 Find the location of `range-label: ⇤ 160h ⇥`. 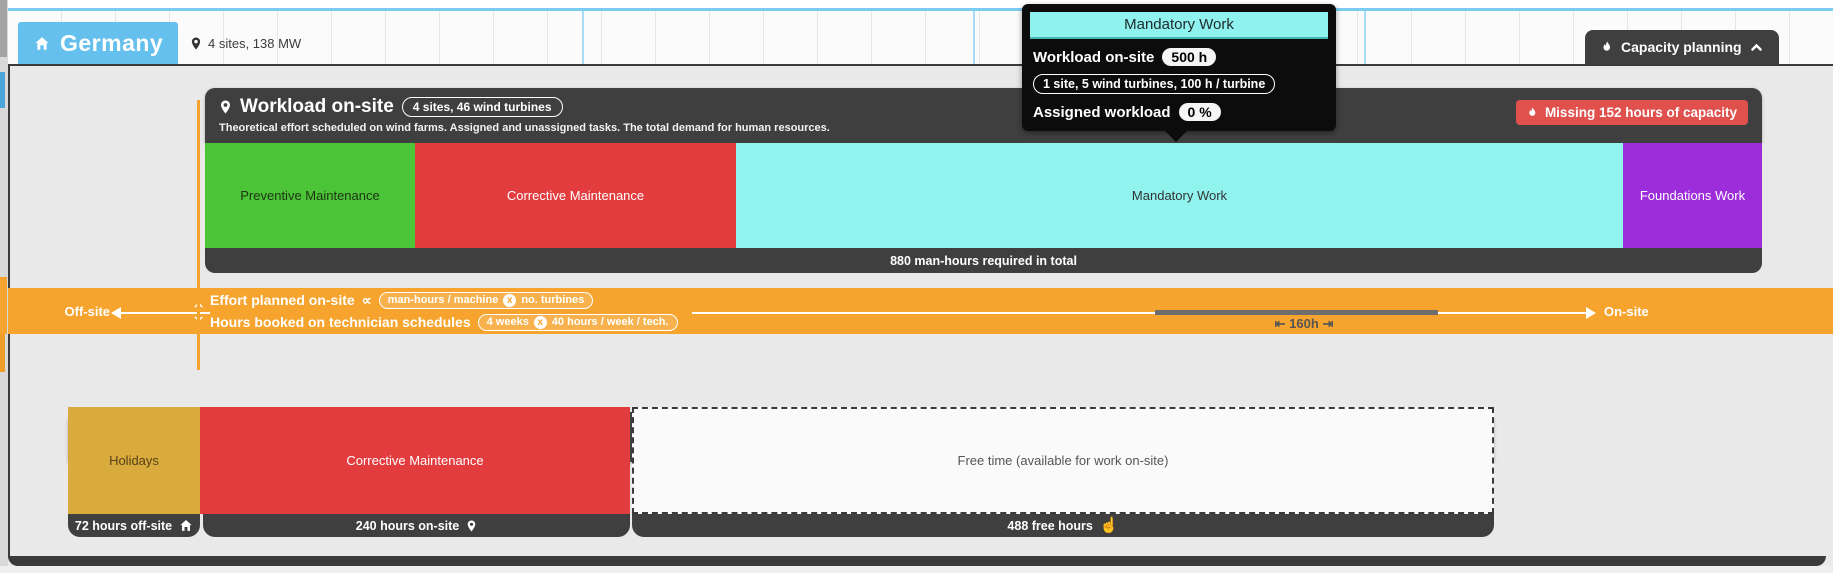

range-label: ⇤ 160h ⇥ is located at coordinates (1304, 324).